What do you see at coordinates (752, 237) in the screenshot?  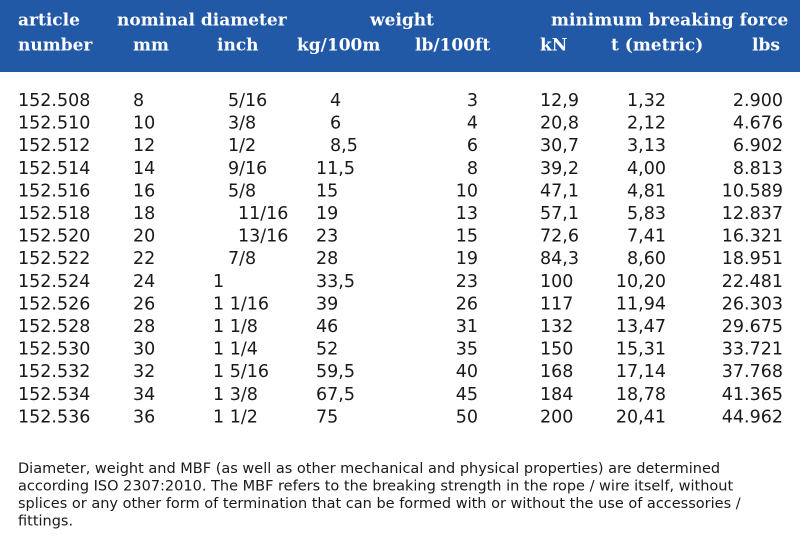 I see `lbs: 16.321` at bounding box center [752, 237].